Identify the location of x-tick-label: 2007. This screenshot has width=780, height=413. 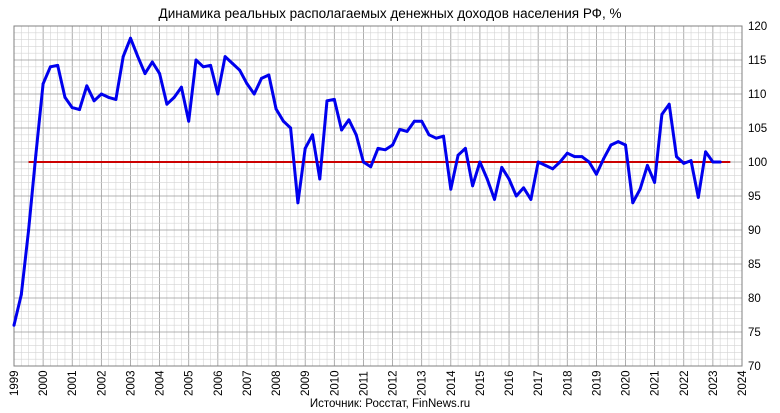
(248, 383).